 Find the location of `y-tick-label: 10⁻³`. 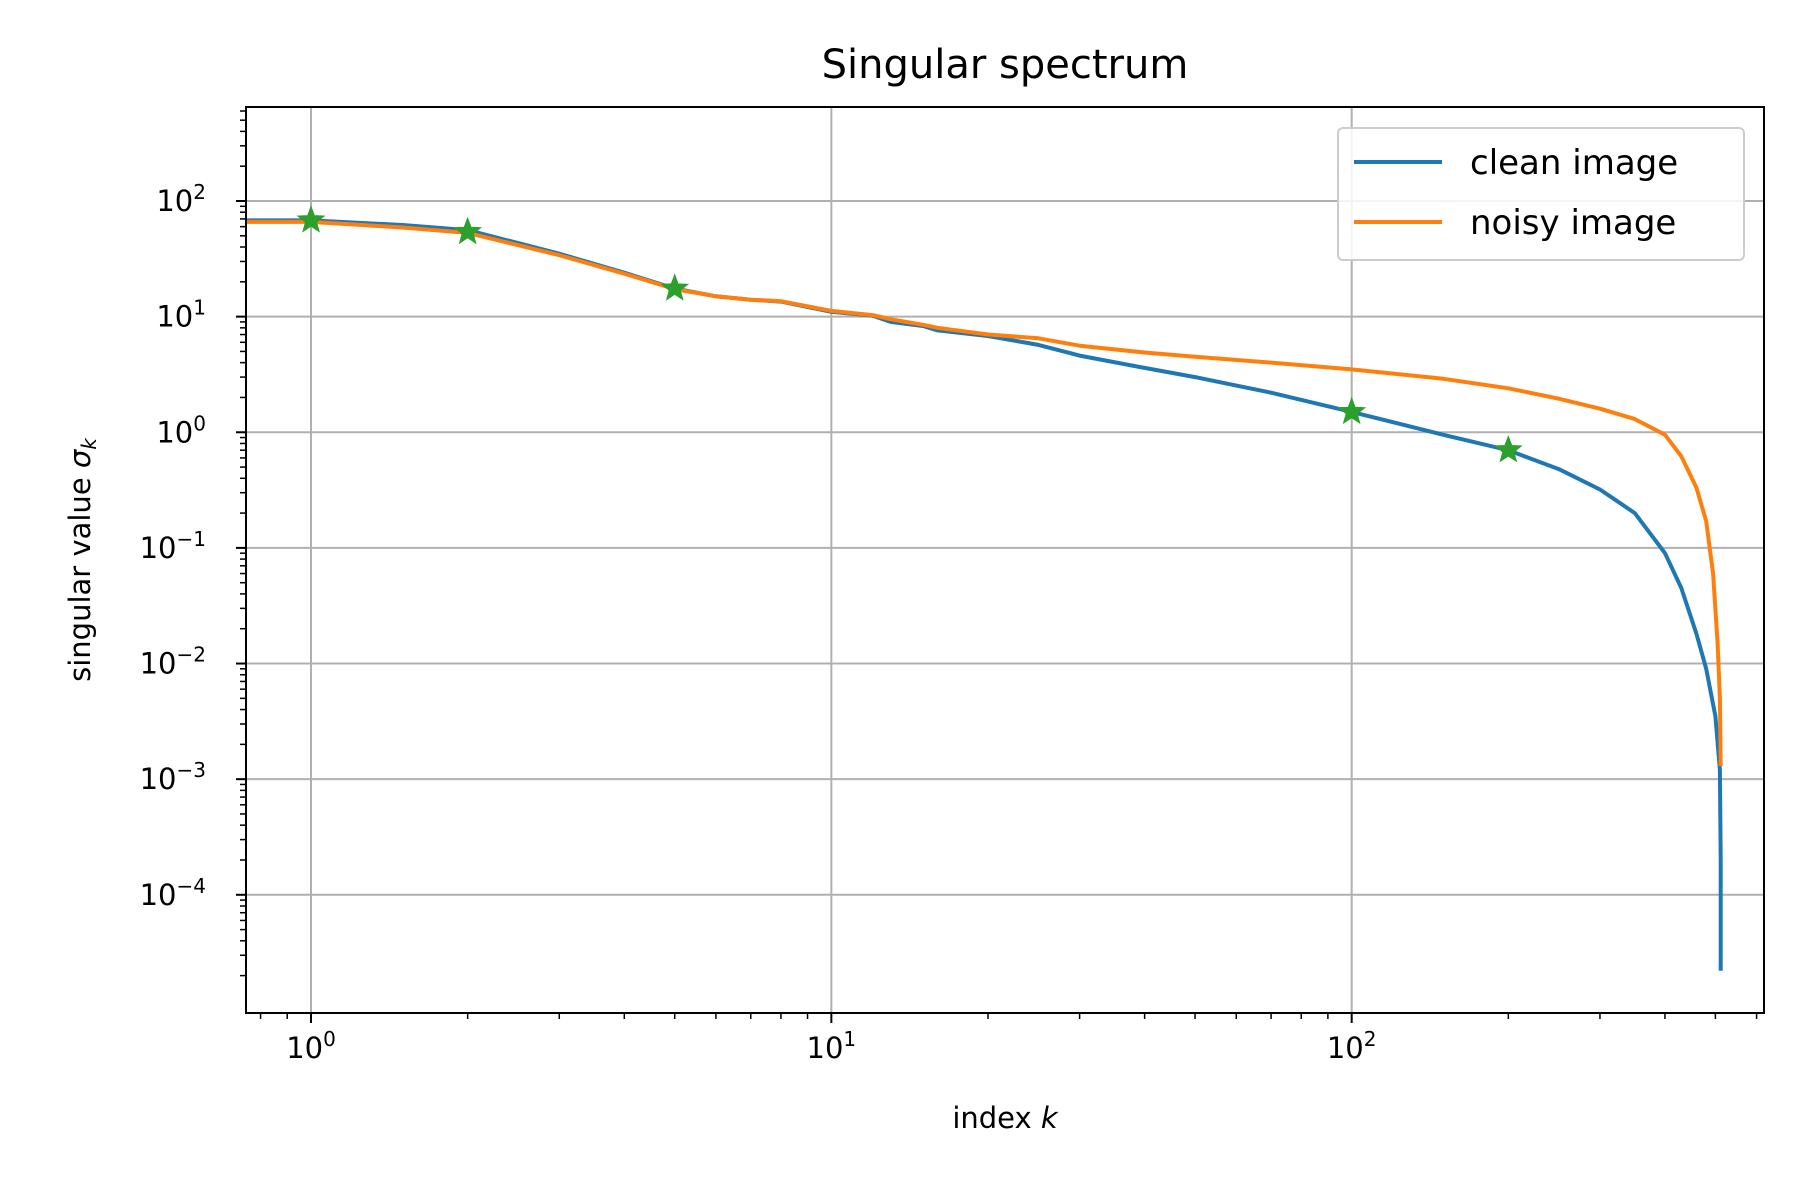

y-tick-label: 10⁻³ is located at coordinates (173, 777).